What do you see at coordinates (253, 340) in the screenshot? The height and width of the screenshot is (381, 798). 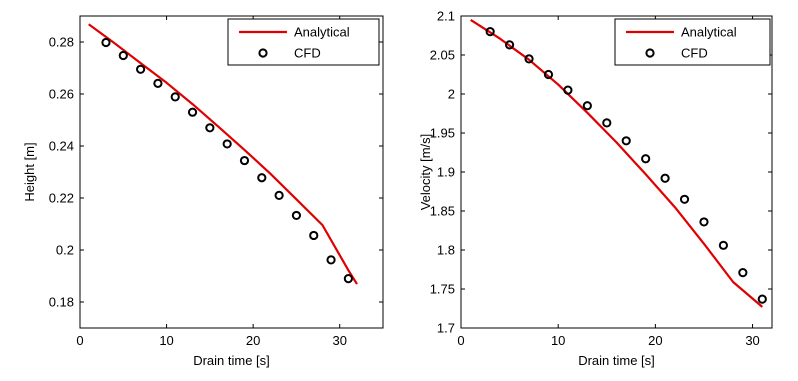 I see `chart-0-xtick-label: 20` at bounding box center [253, 340].